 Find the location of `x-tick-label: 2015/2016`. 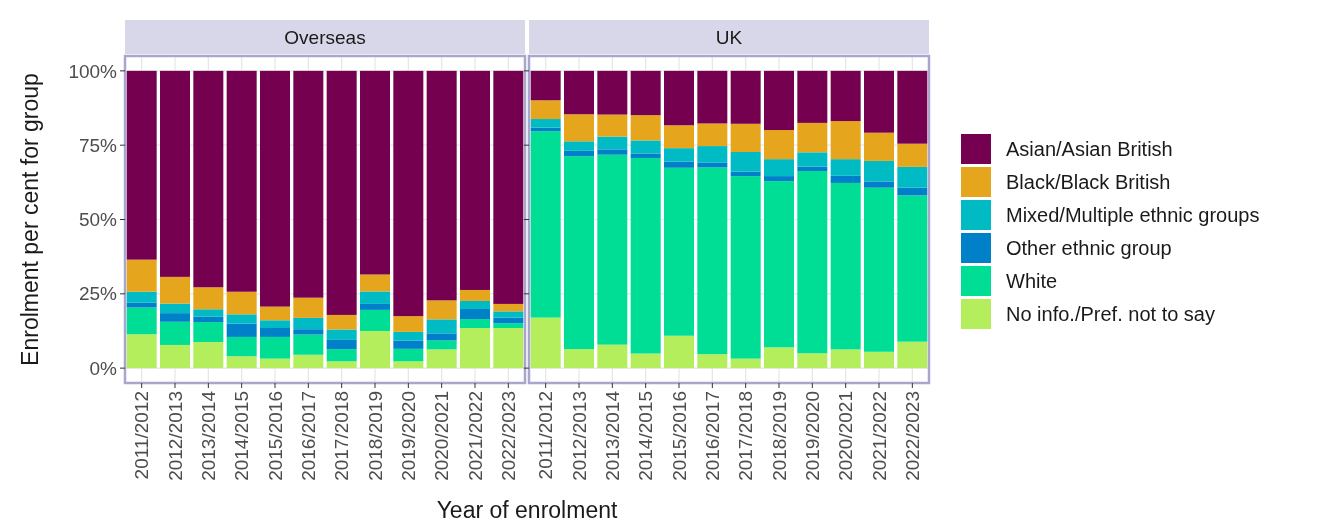

x-tick-label: 2015/2016 is located at coordinates (275, 436).